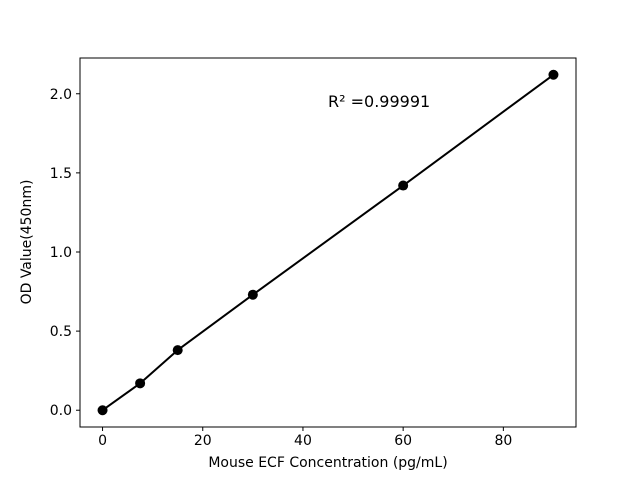 The width and height of the screenshot is (640, 480). Describe the element at coordinates (328, 463) in the screenshot. I see `x-axis-label: Mouse ECF Concentration (pg/mL)` at that location.